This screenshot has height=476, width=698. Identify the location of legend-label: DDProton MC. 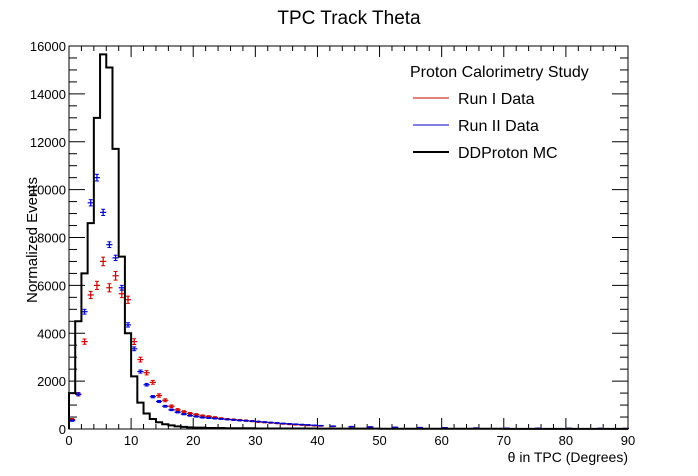
(508, 153).